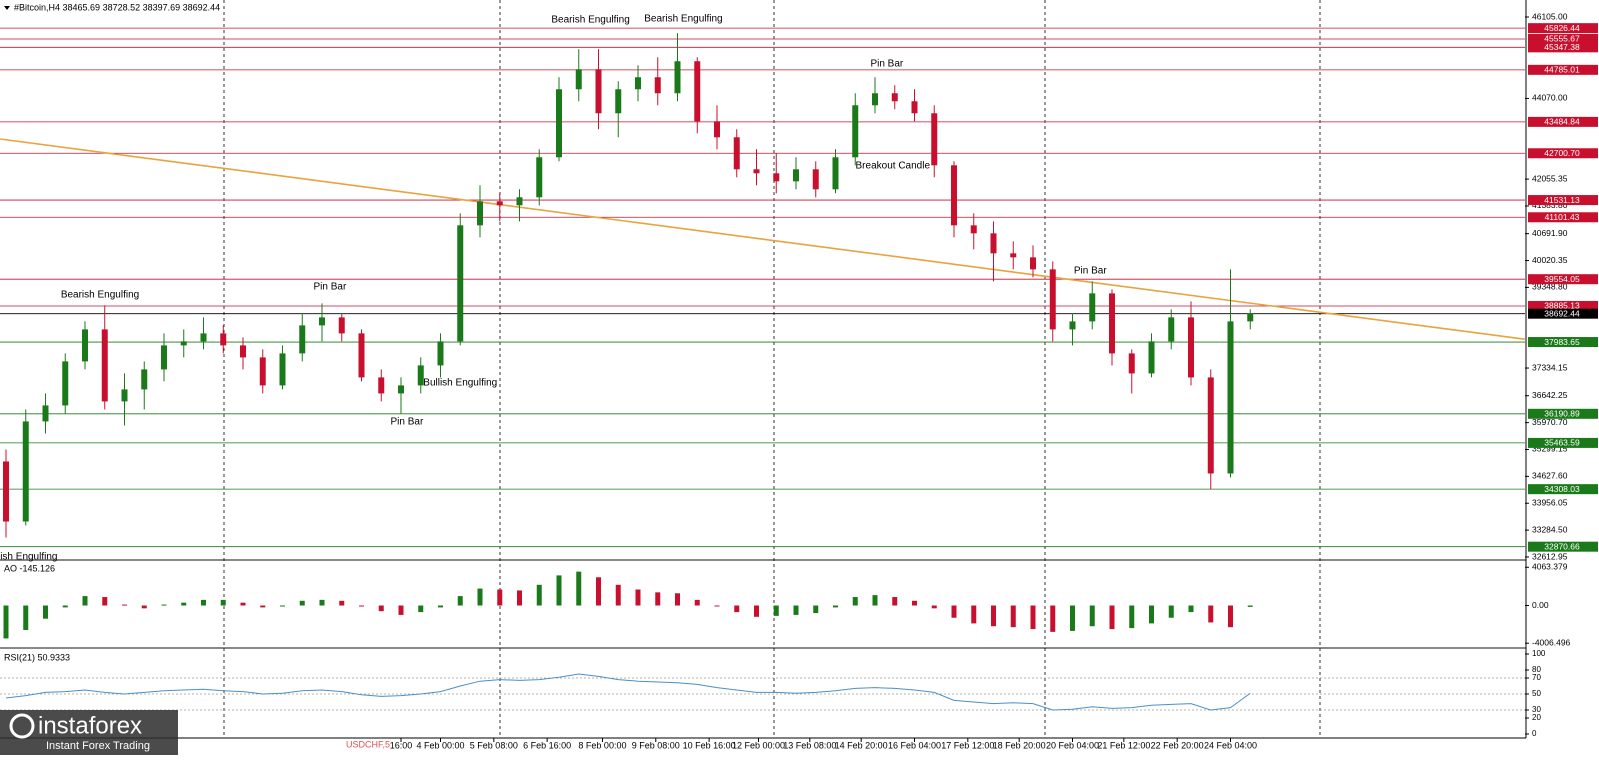 The height and width of the screenshot is (770, 1599). What do you see at coordinates (1534, 733) in the screenshot?
I see `y-tick-label: 0` at bounding box center [1534, 733].